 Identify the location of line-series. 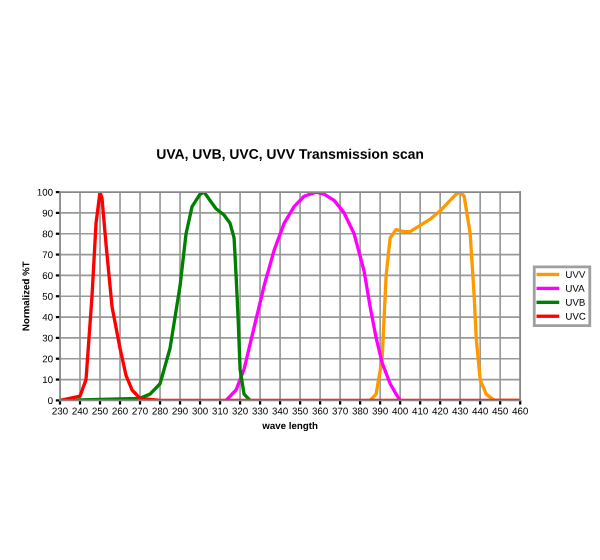
(313, 296).